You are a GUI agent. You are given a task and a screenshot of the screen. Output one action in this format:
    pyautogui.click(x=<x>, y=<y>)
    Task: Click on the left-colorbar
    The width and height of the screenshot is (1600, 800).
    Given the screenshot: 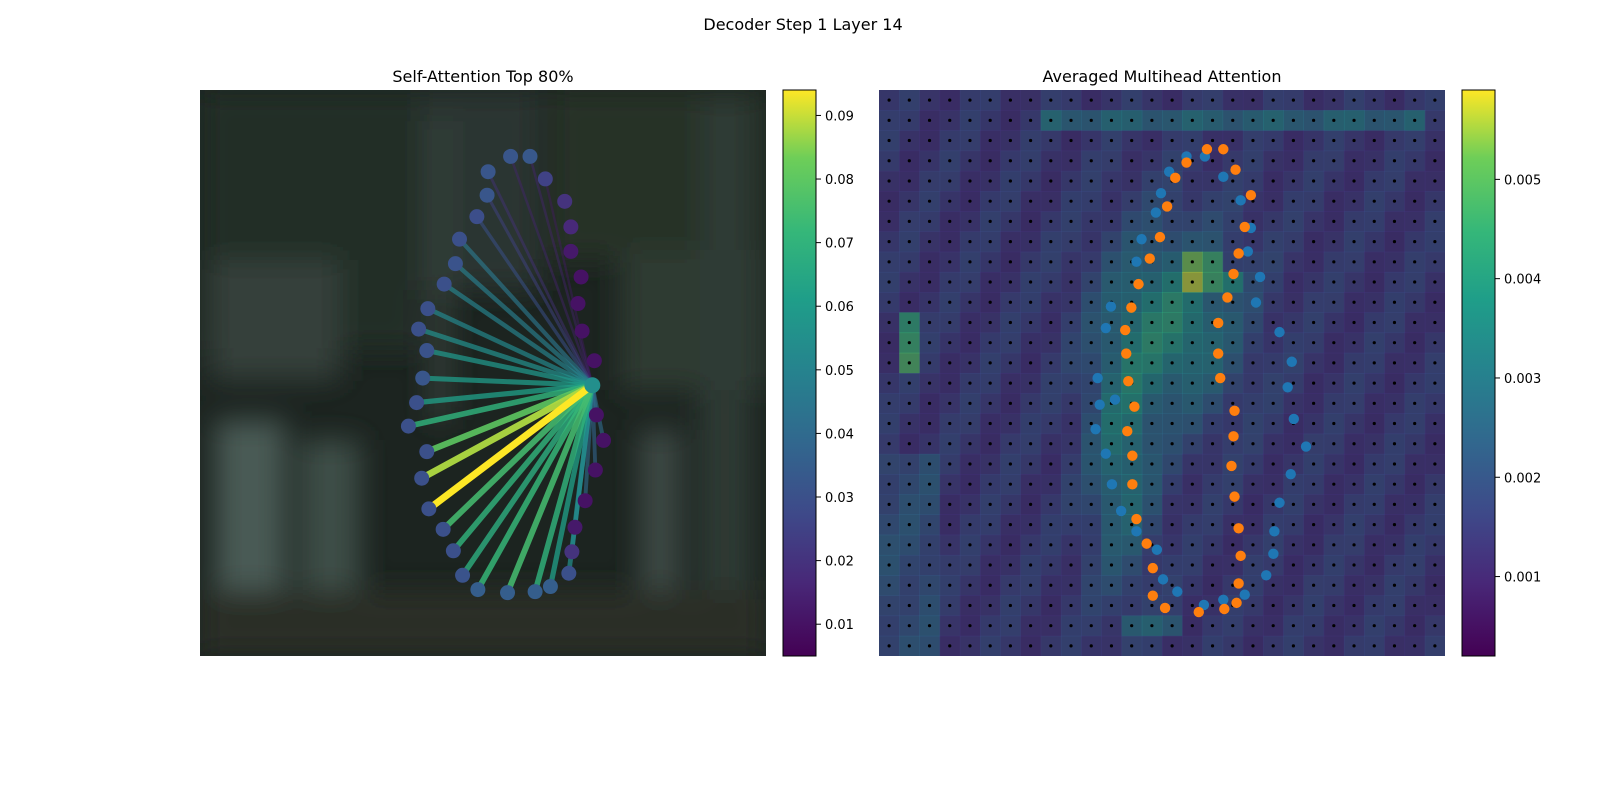 What is the action you would take?
    pyautogui.click(x=799, y=373)
    